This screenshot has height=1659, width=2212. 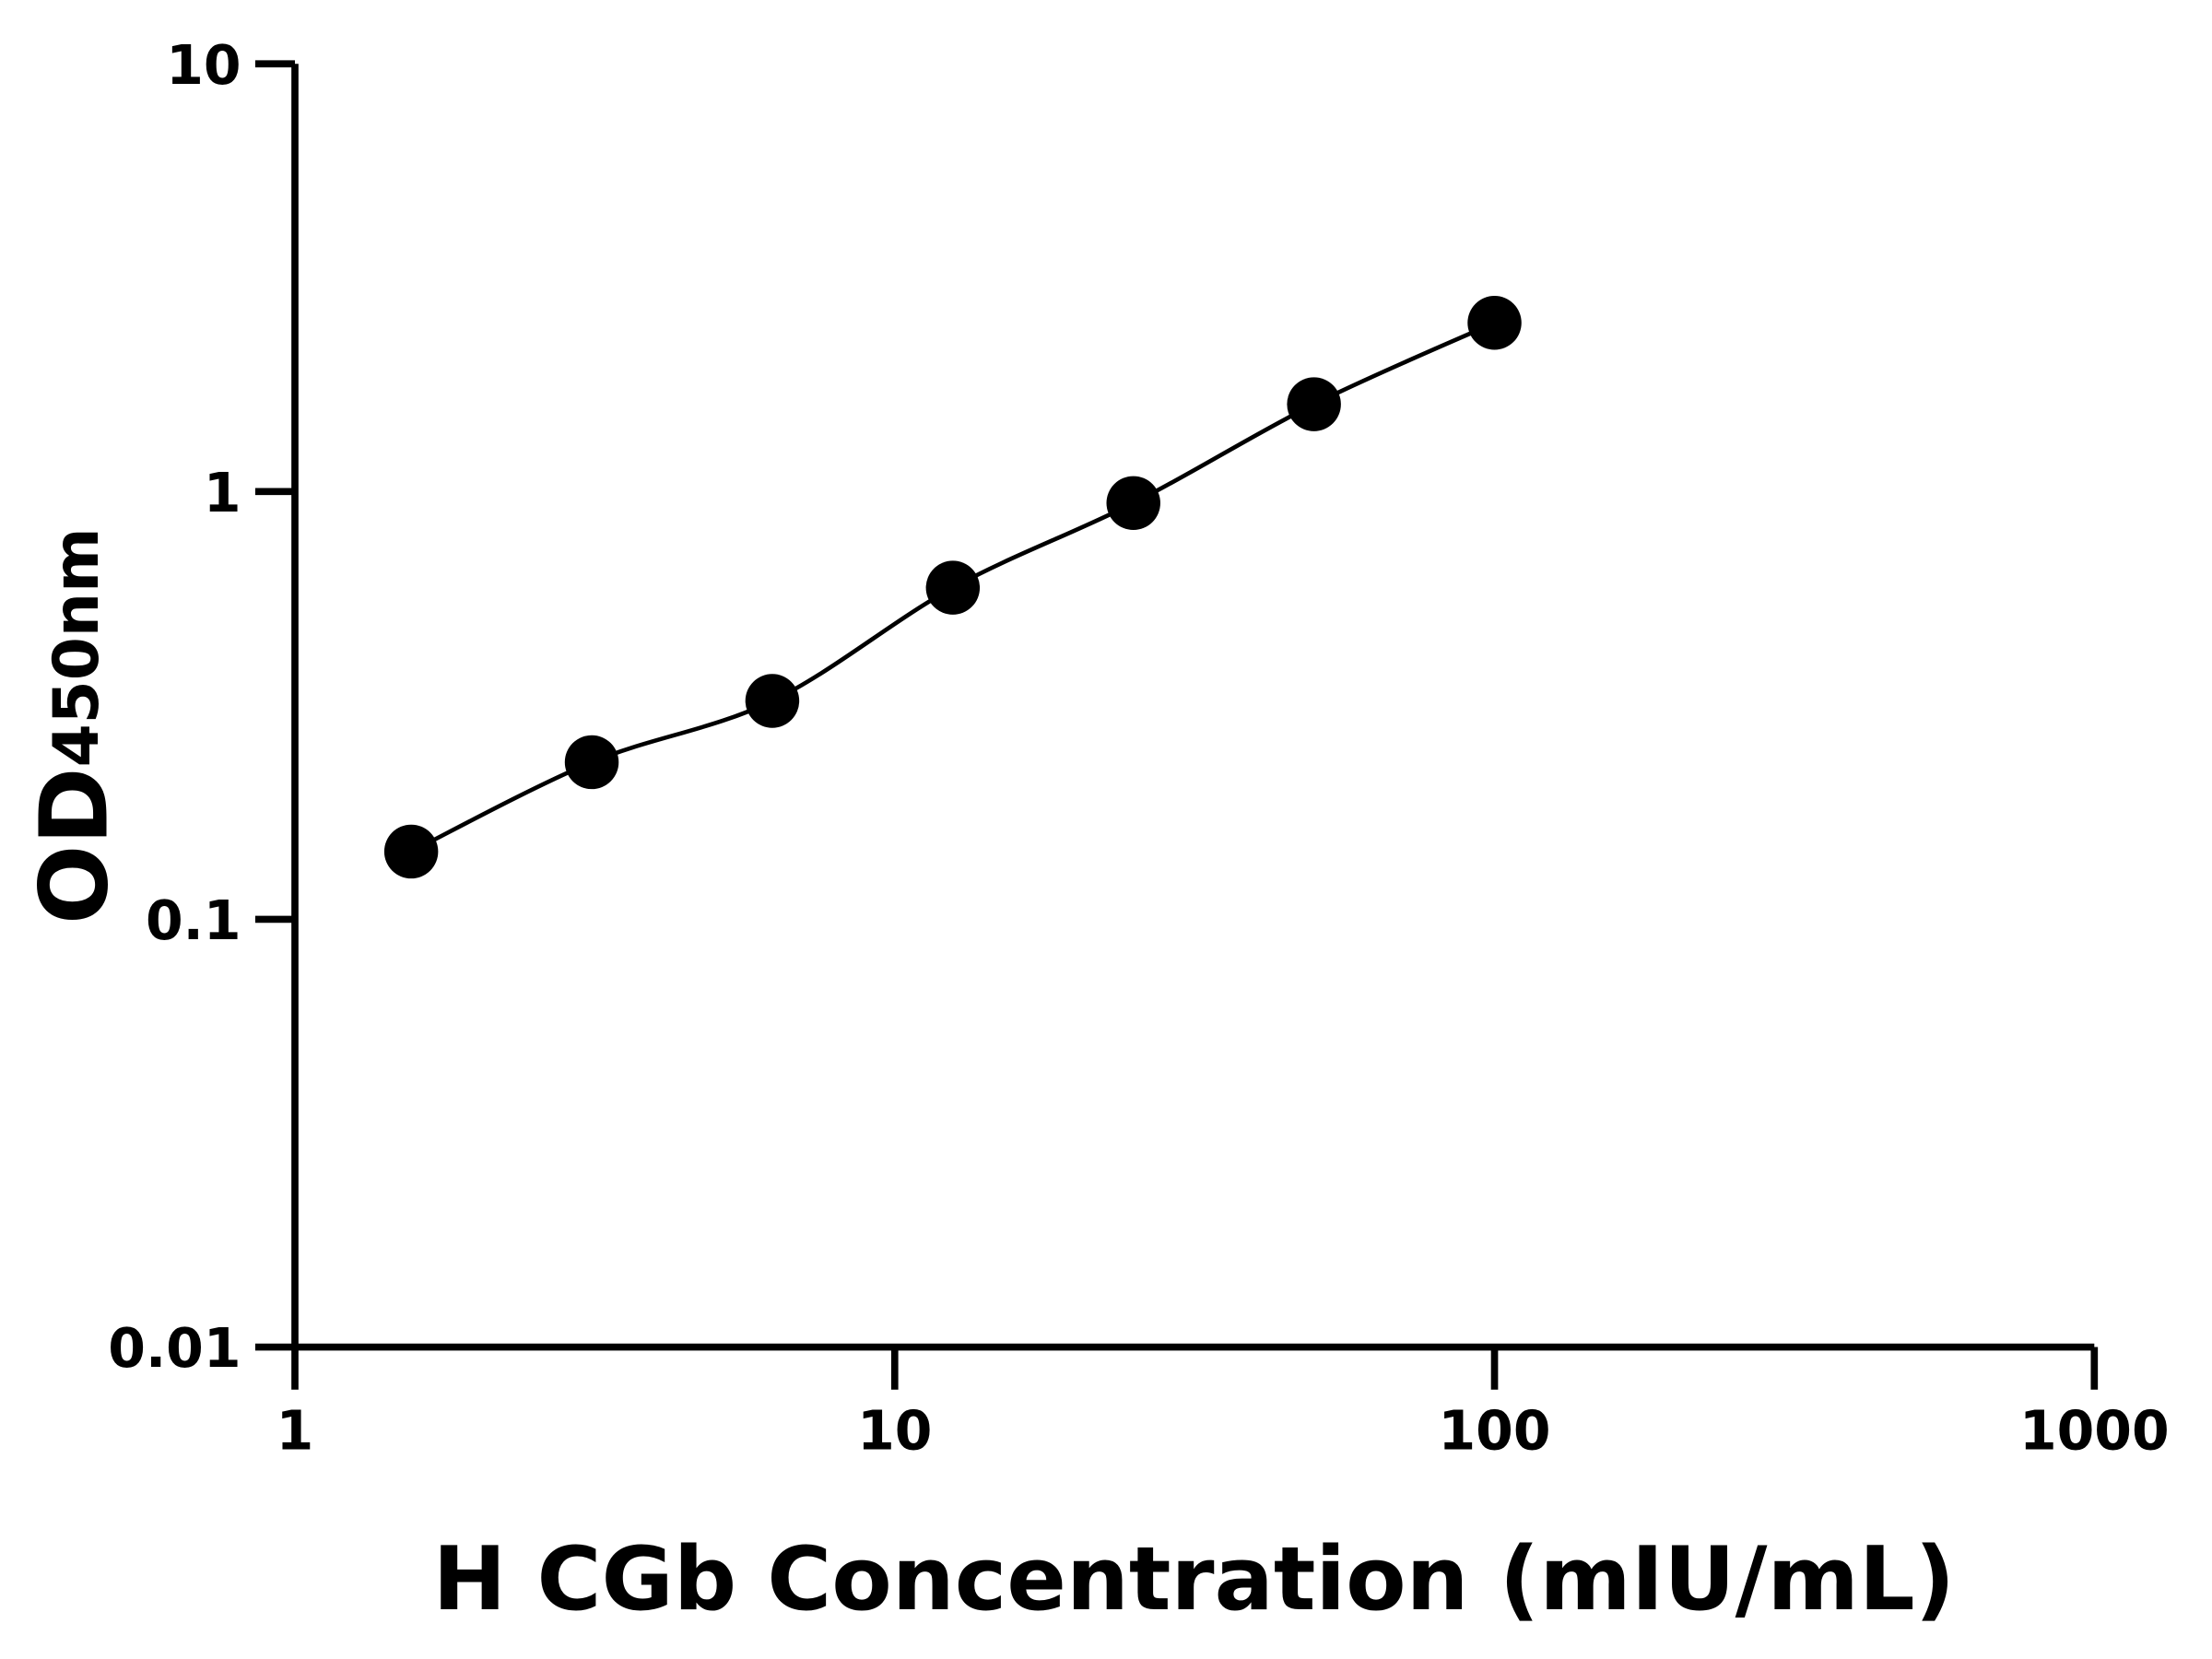 What do you see at coordinates (193, 920) in the screenshot?
I see `y-tick-label: 0.1` at bounding box center [193, 920].